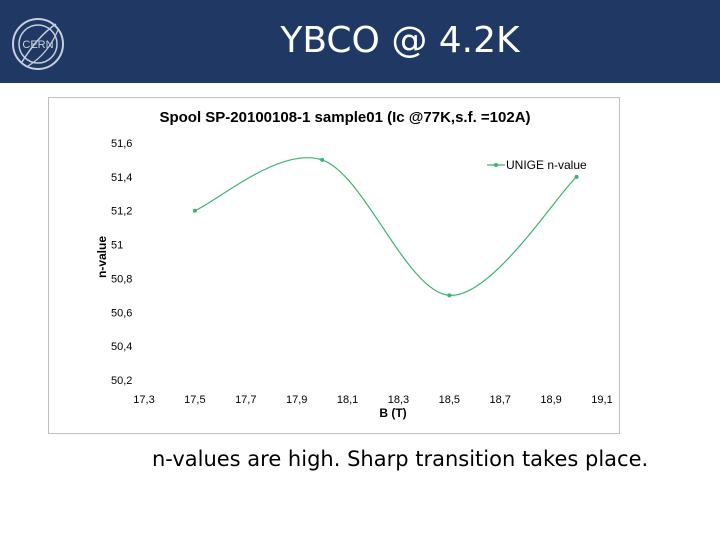  I want to click on y-tick-label: 51,6, so click(121, 144).